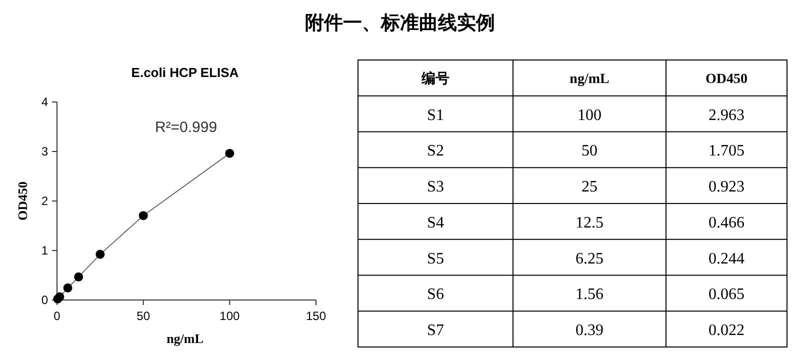 The width and height of the screenshot is (799, 358). What do you see at coordinates (400, 23) in the screenshot?
I see `text: 附件一、标准曲线实例` at bounding box center [400, 23].